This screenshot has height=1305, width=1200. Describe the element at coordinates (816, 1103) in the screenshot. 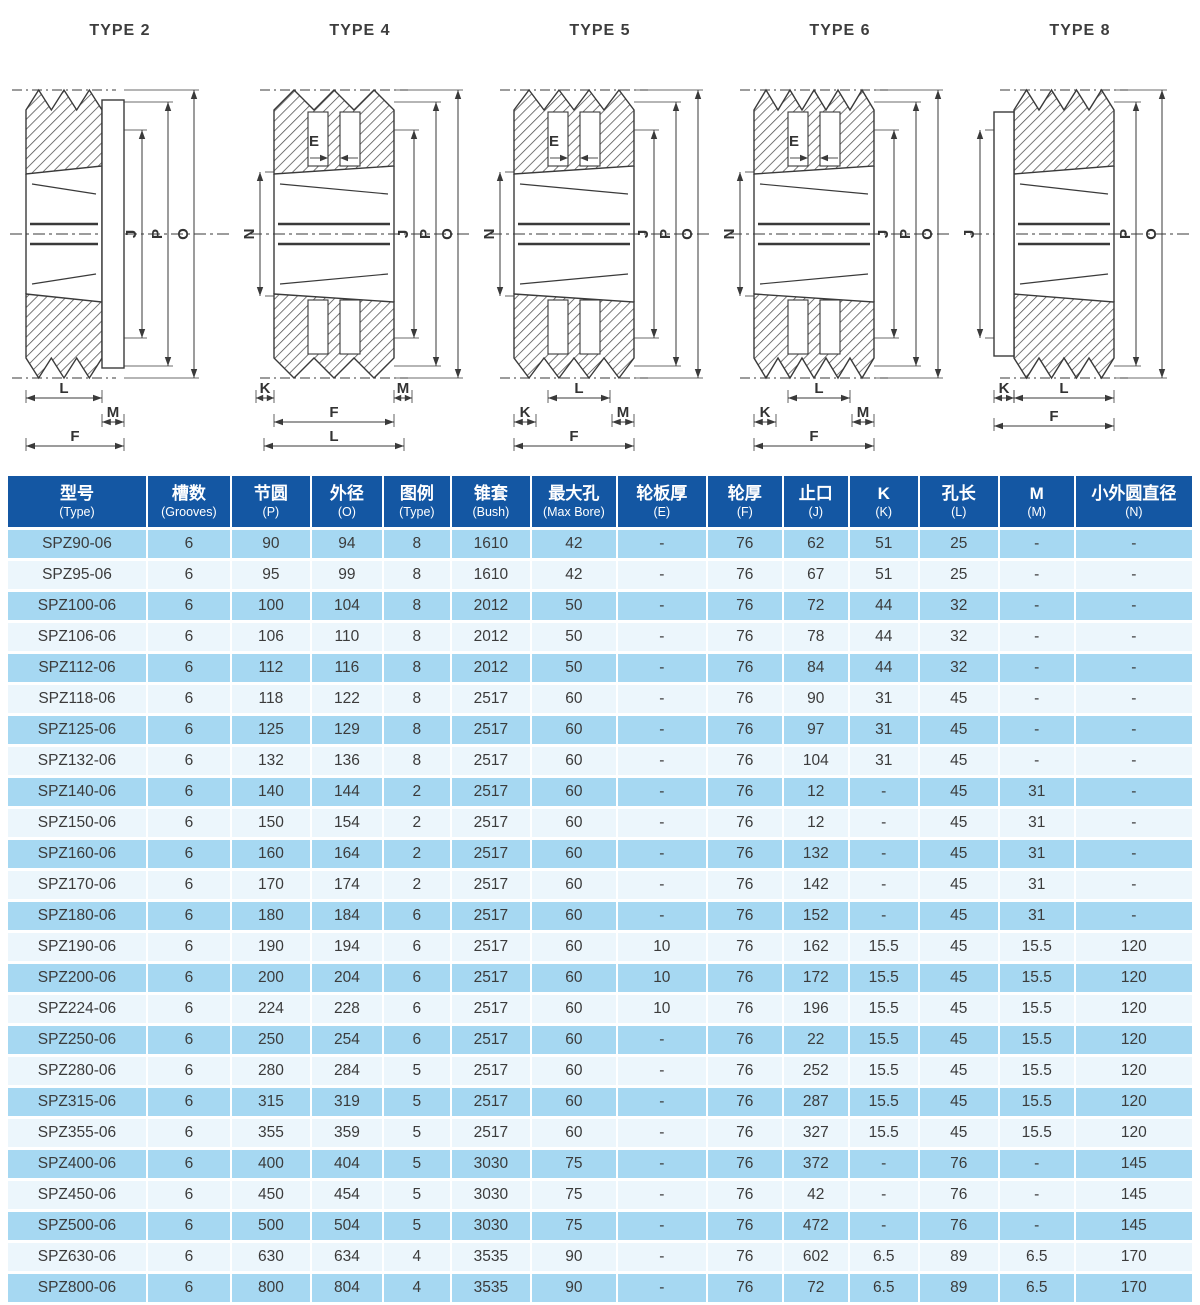

I see `table-cell: 287` at that location.